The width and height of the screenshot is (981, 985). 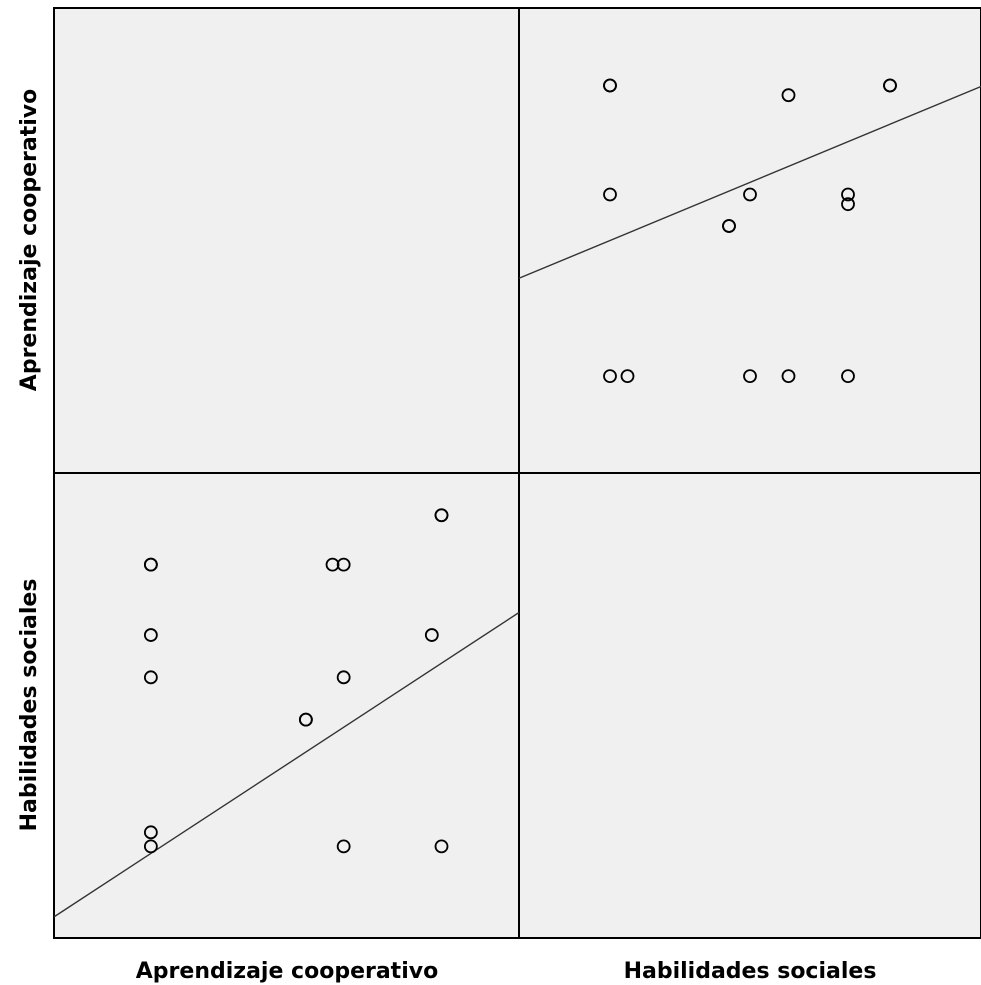 What do you see at coordinates (29, 705) in the screenshot?
I see `y-axis-label-row2: Habilidades sociales` at bounding box center [29, 705].